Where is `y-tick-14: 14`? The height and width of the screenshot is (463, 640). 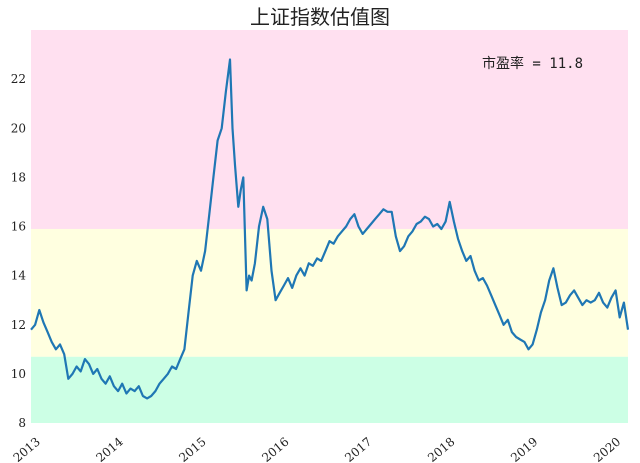
y-tick-14: 14 is located at coordinates (19, 276).